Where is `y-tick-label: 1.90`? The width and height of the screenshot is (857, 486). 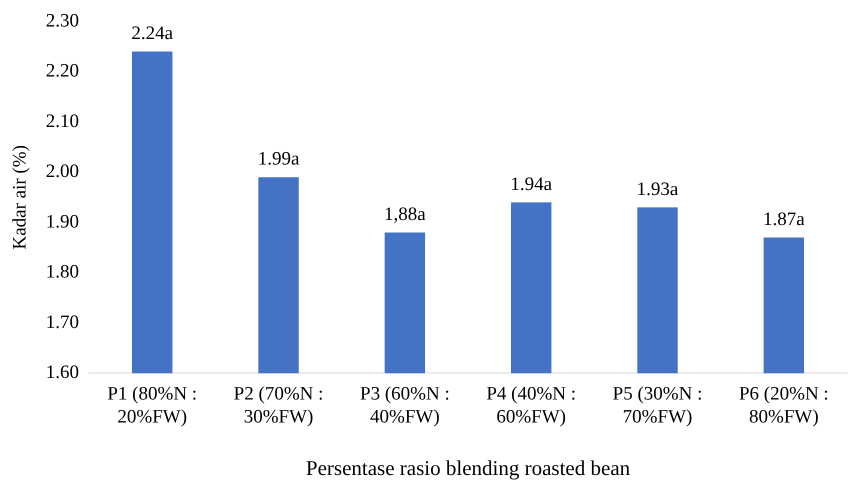 y-tick-label: 1.90 is located at coordinates (63, 221).